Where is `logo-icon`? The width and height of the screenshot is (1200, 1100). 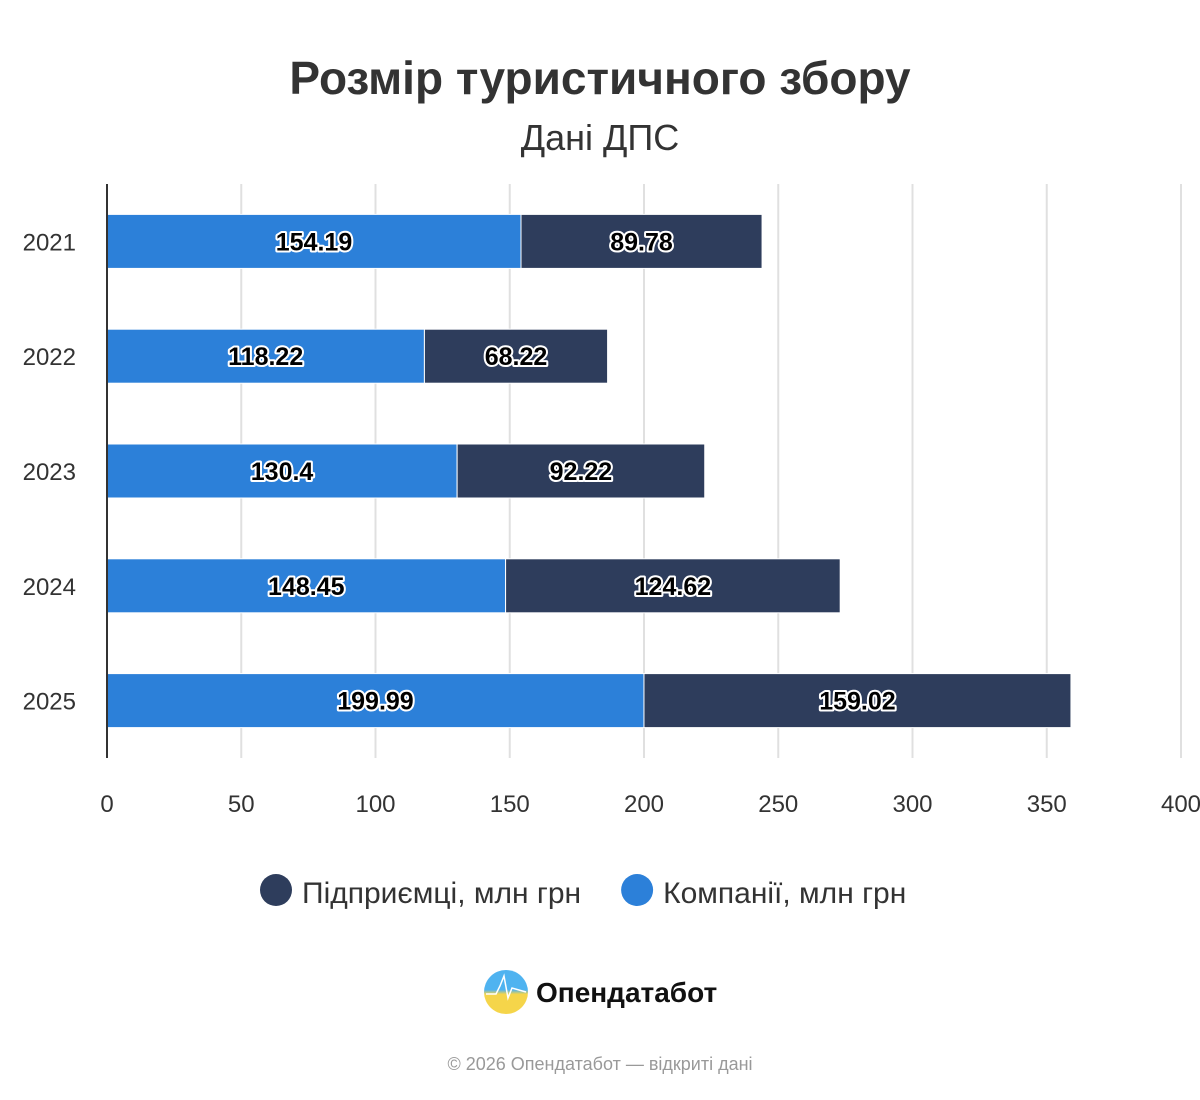
logo-icon is located at coordinates (506, 992).